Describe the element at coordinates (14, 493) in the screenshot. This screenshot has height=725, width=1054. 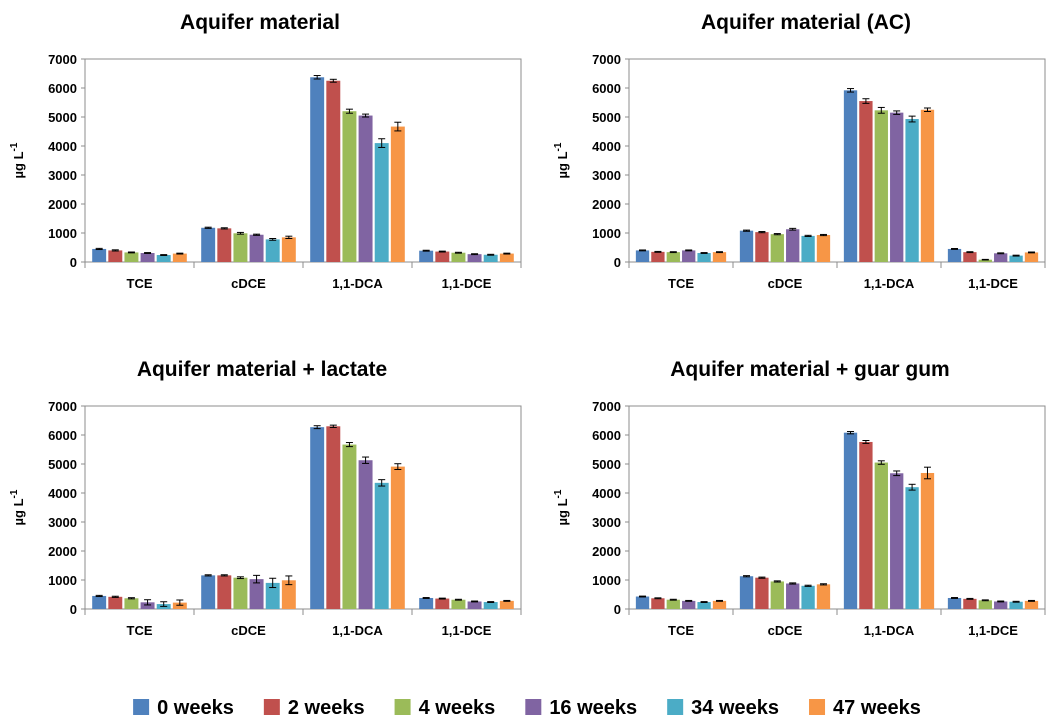
I see `y-axis-label-exponent: -1` at that location.